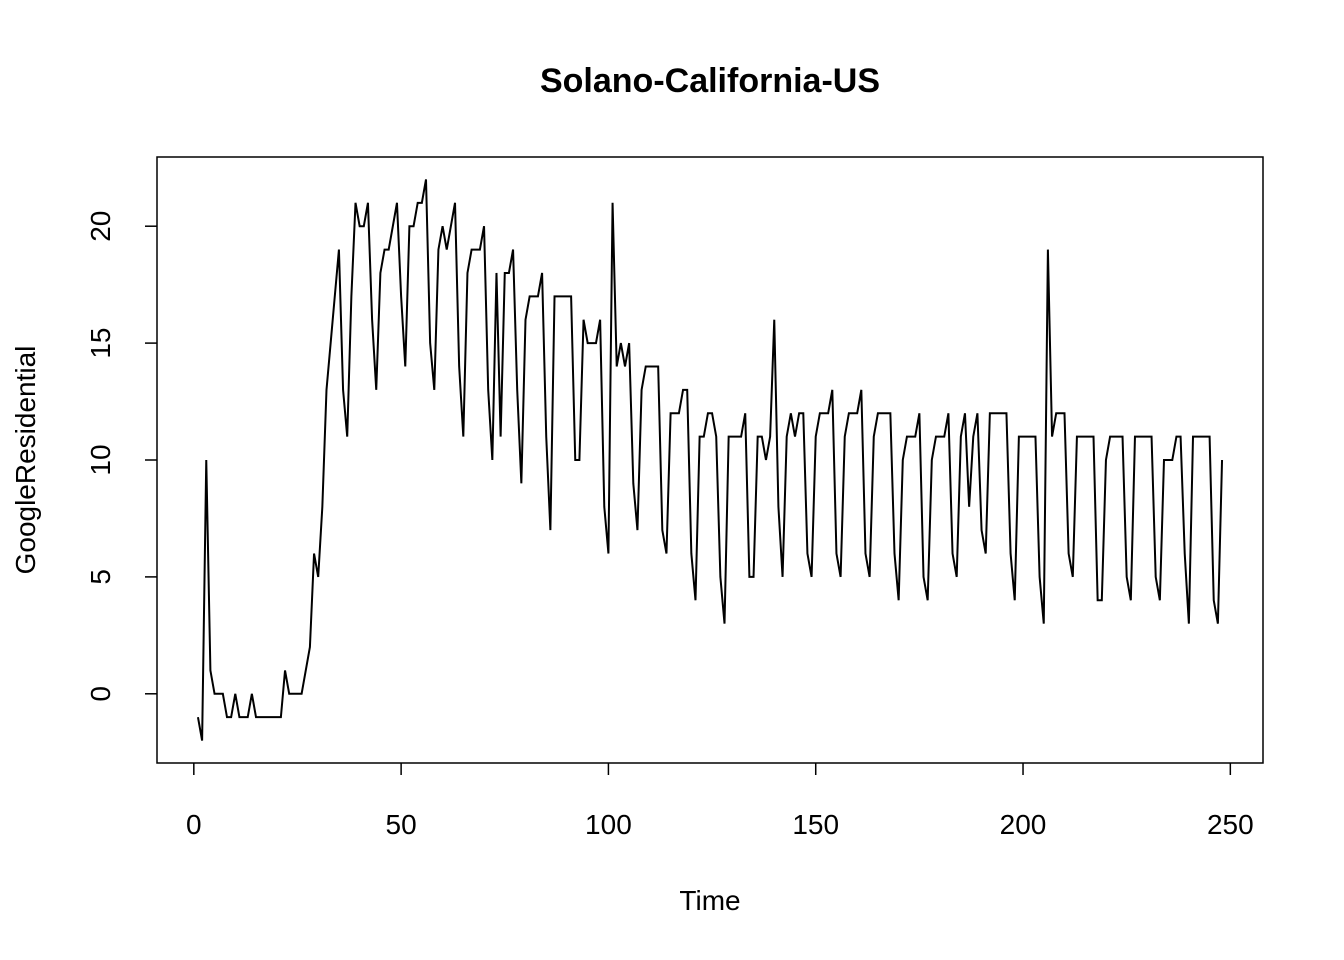  Describe the element at coordinates (1023, 824) in the screenshot. I see `x-tick-label: 200` at that location.